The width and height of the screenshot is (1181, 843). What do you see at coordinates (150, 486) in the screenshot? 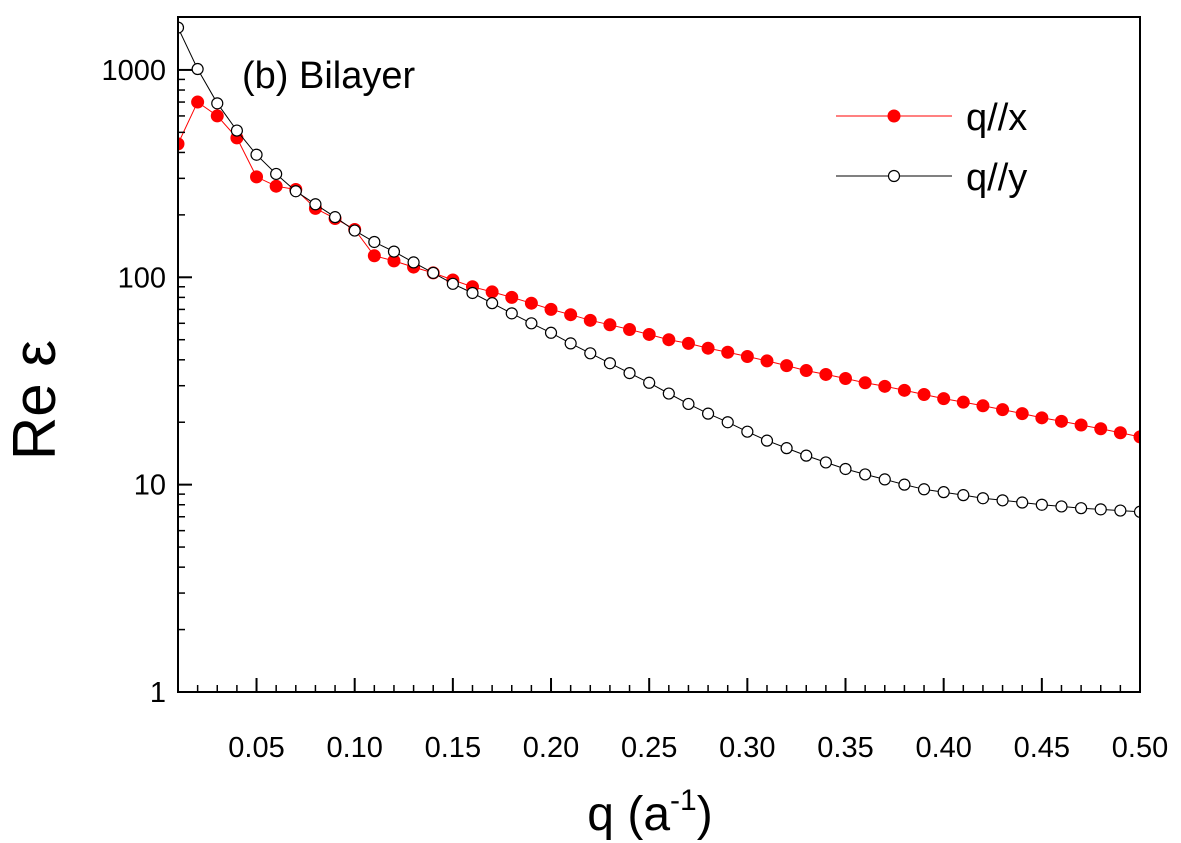
I see `y-tick-label: 10` at bounding box center [150, 486].